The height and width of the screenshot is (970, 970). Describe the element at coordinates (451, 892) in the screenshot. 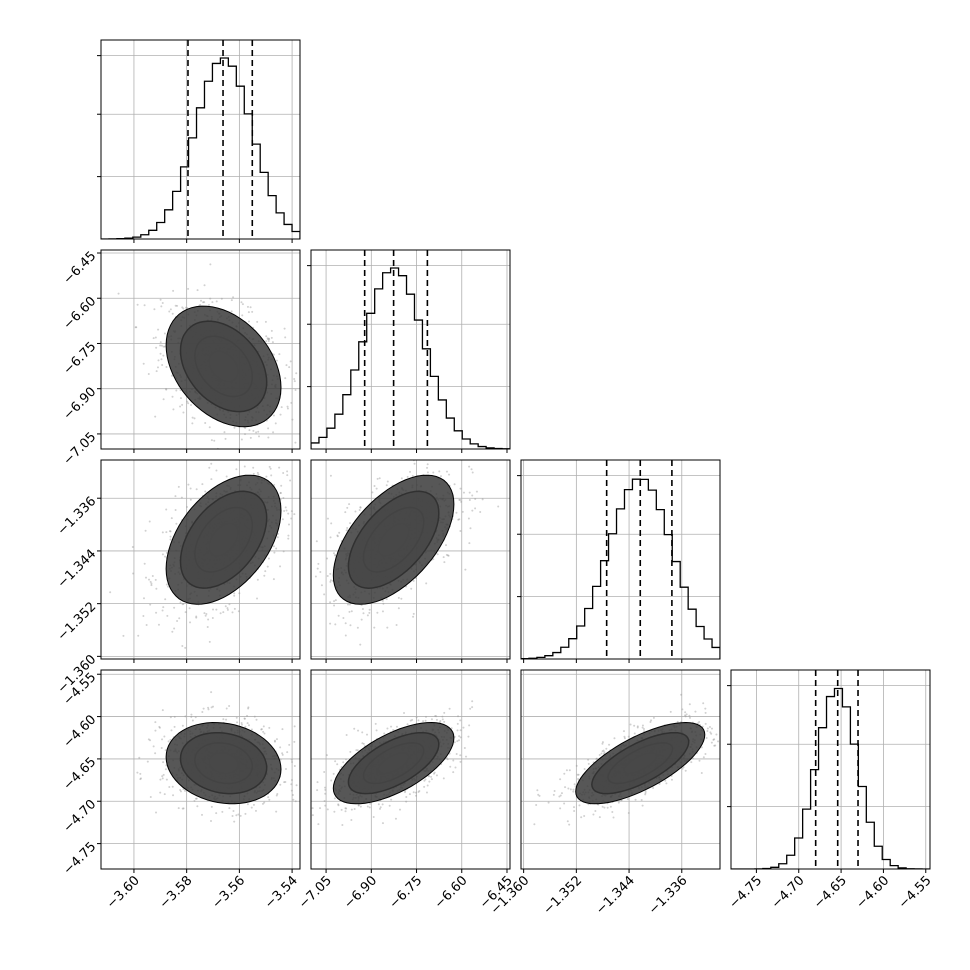

I see `x-tick-label: −6.60` at that location.